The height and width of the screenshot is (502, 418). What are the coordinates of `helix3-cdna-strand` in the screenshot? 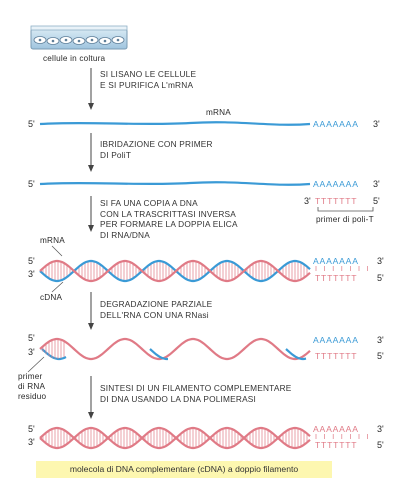 It's located at (175, 271).